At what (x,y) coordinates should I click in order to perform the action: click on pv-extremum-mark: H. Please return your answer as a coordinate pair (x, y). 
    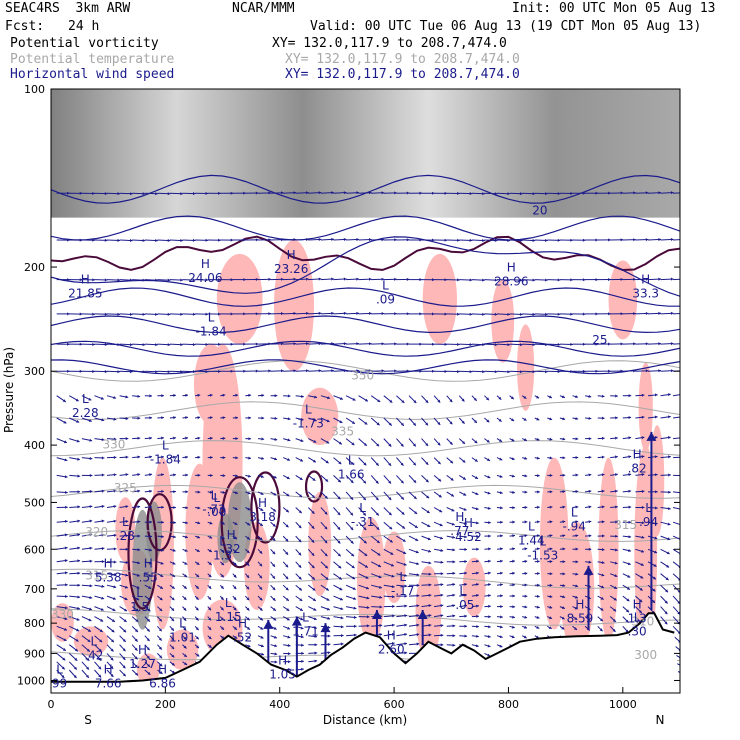
    Looking at the image, I should click on (108, 564).